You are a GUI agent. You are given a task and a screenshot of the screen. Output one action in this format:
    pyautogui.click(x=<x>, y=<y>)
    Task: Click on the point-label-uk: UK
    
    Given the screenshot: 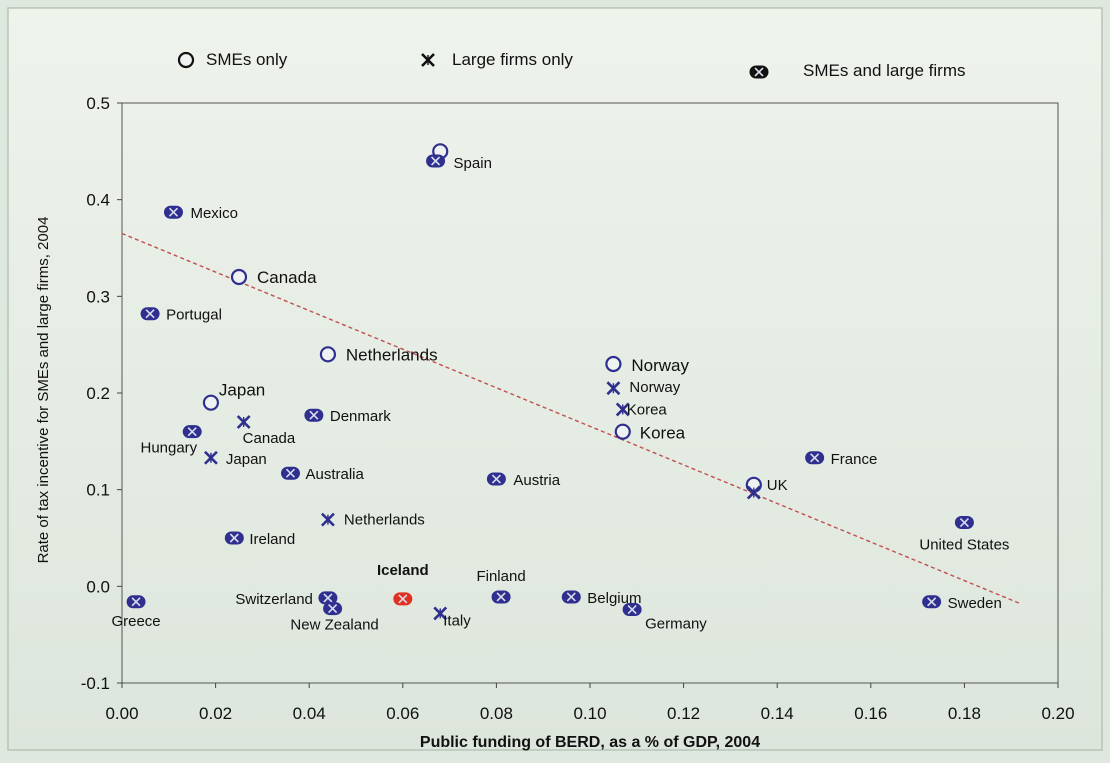 What is the action you would take?
    pyautogui.click(x=777, y=485)
    